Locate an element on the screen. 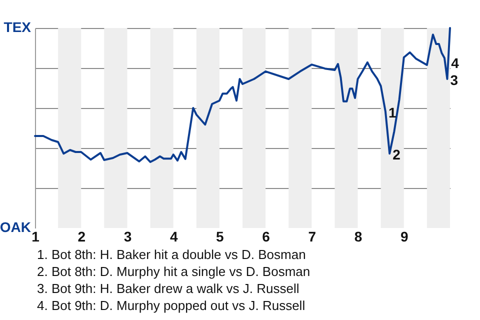 Image resolution: width=480 pixels, height=320 pixels. text: 1. Bot 8th: H. Baker hit a double vs D. Bosman is located at coordinates (172, 254).